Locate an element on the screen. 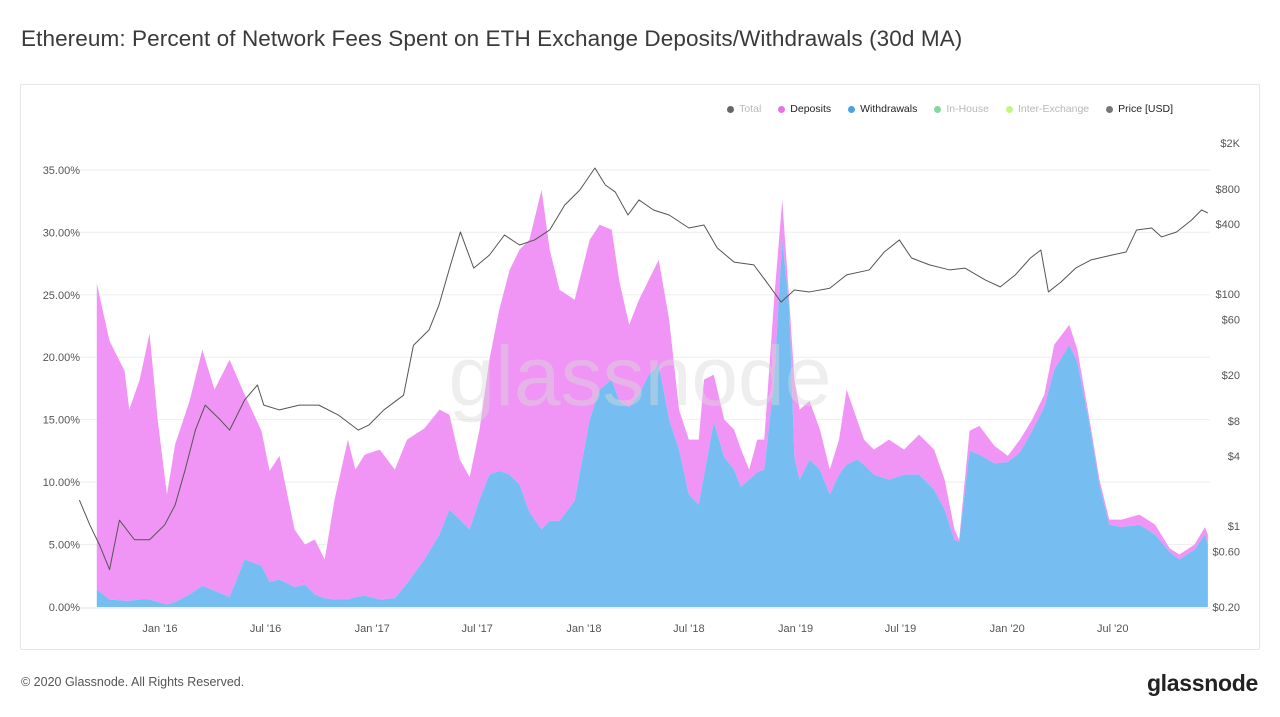 Image resolution: width=1280 pixels, height=717 pixels. y-left-tick-label: 30.00% is located at coordinates (62, 233).